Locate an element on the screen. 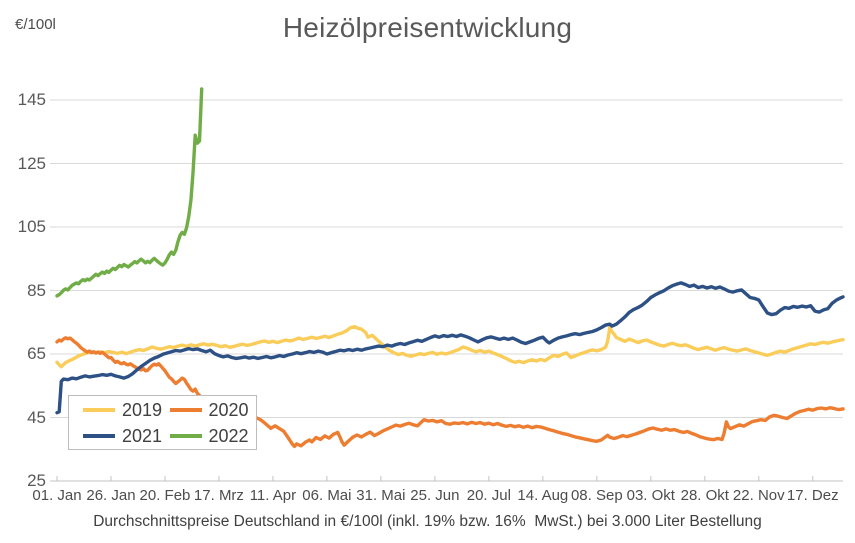 Image resolution: width=855 pixels, height=543 pixels. x-tick-label: 28. Okt is located at coordinates (704, 495).